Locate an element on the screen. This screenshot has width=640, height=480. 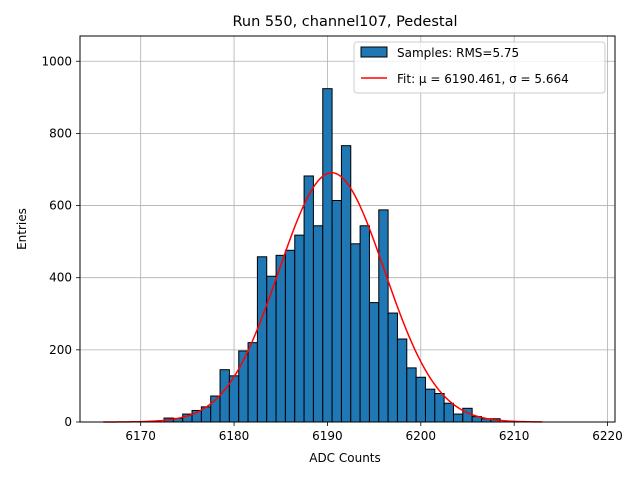
x-tick-label: 6180 is located at coordinates (234, 436).